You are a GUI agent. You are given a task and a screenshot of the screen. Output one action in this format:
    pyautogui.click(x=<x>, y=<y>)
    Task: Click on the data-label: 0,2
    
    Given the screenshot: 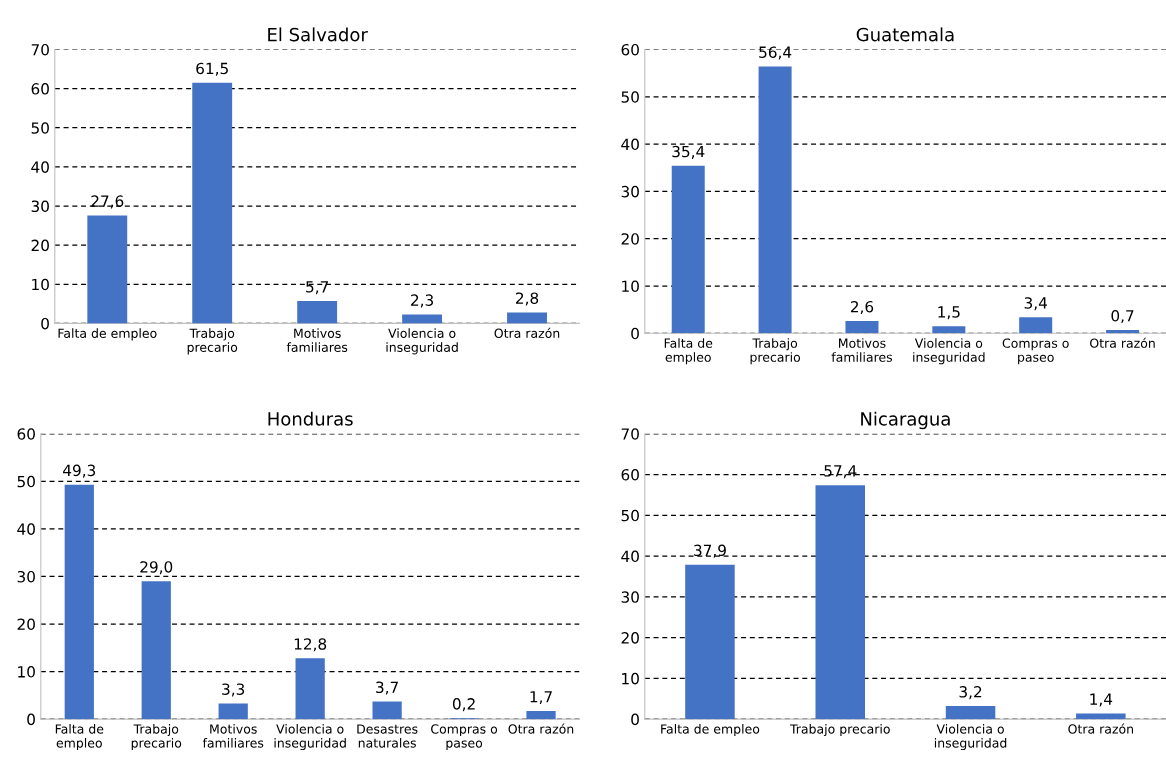 What is the action you would take?
    pyautogui.click(x=463, y=705)
    